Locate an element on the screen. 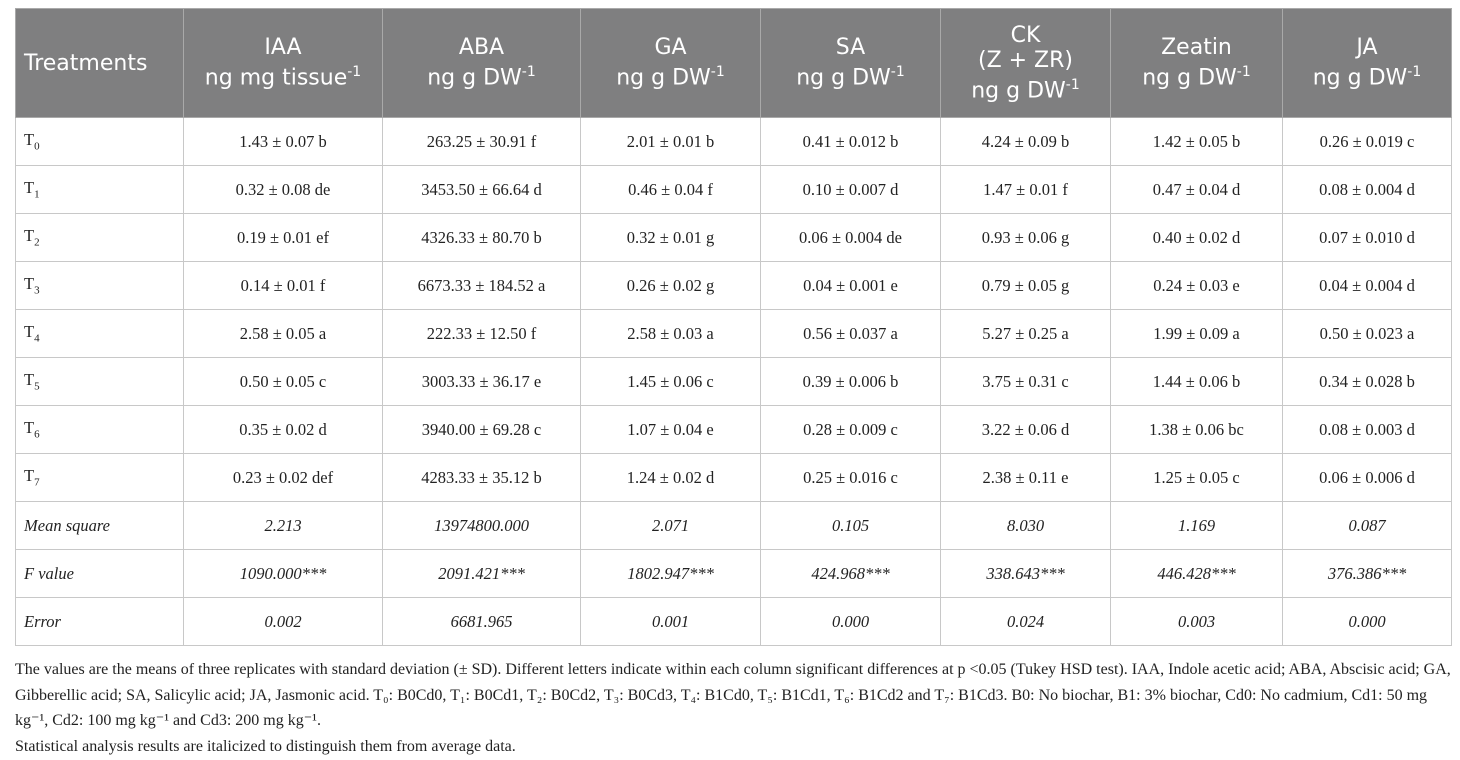  stat-cell: 0.002 is located at coordinates (283, 621).